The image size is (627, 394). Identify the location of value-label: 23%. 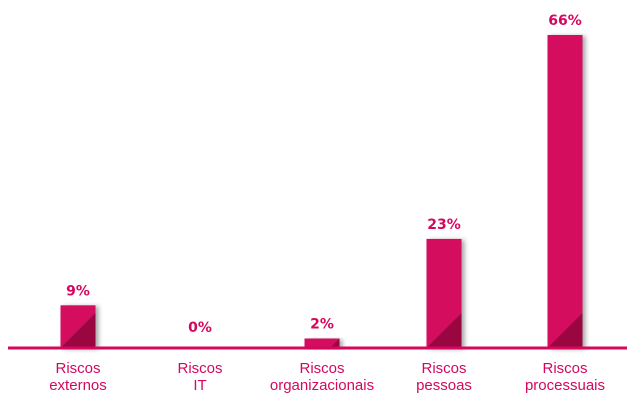
(444, 225).